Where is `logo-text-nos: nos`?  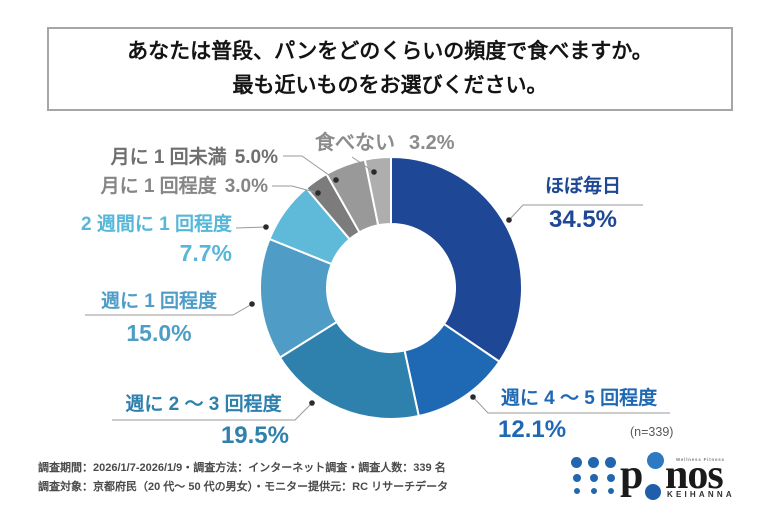
logo-text-nos: nos is located at coordinates (694, 475).